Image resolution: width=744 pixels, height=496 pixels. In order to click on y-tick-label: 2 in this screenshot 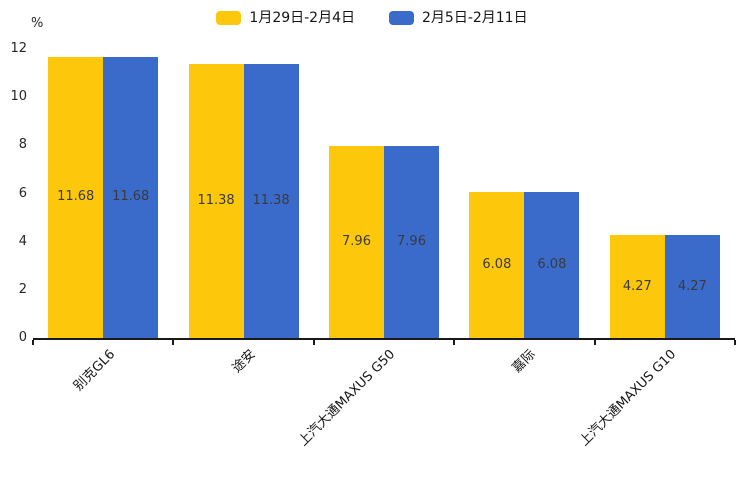, I will do `click(22, 289)`.